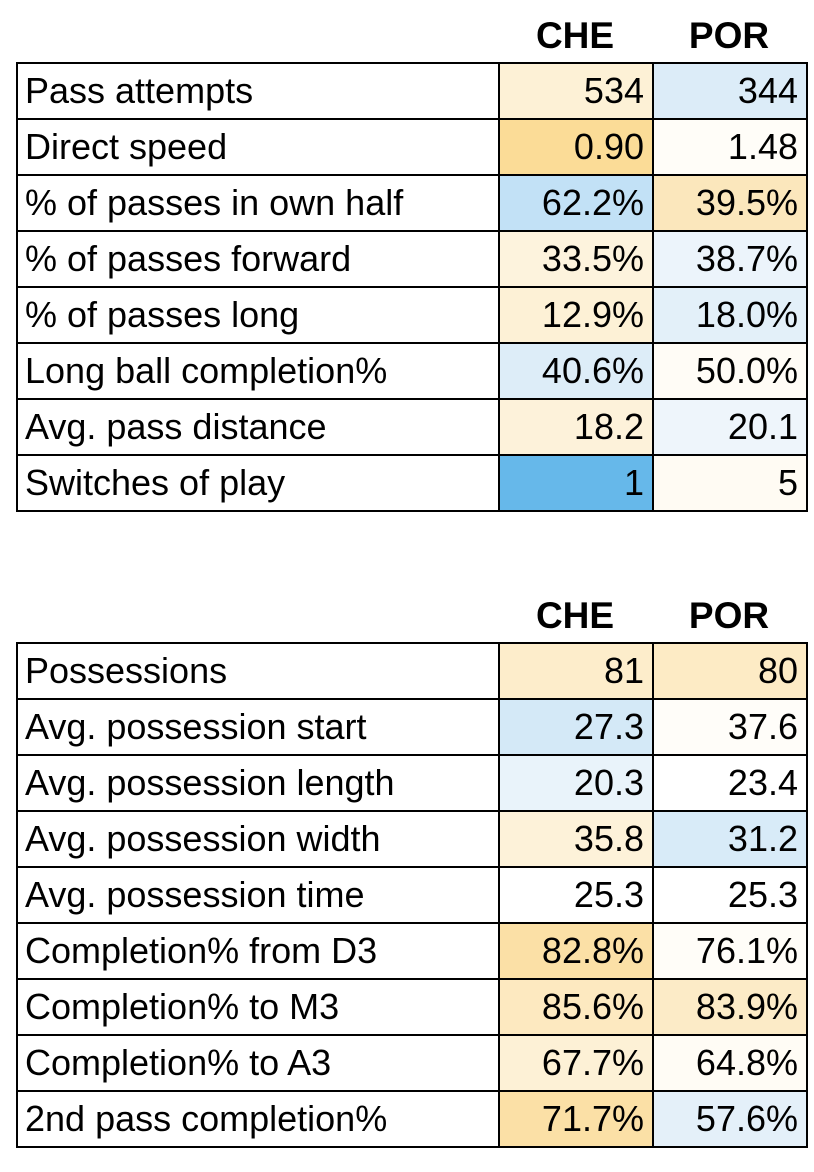  I want to click on che-value-cell: 40.6%, so click(576, 371).